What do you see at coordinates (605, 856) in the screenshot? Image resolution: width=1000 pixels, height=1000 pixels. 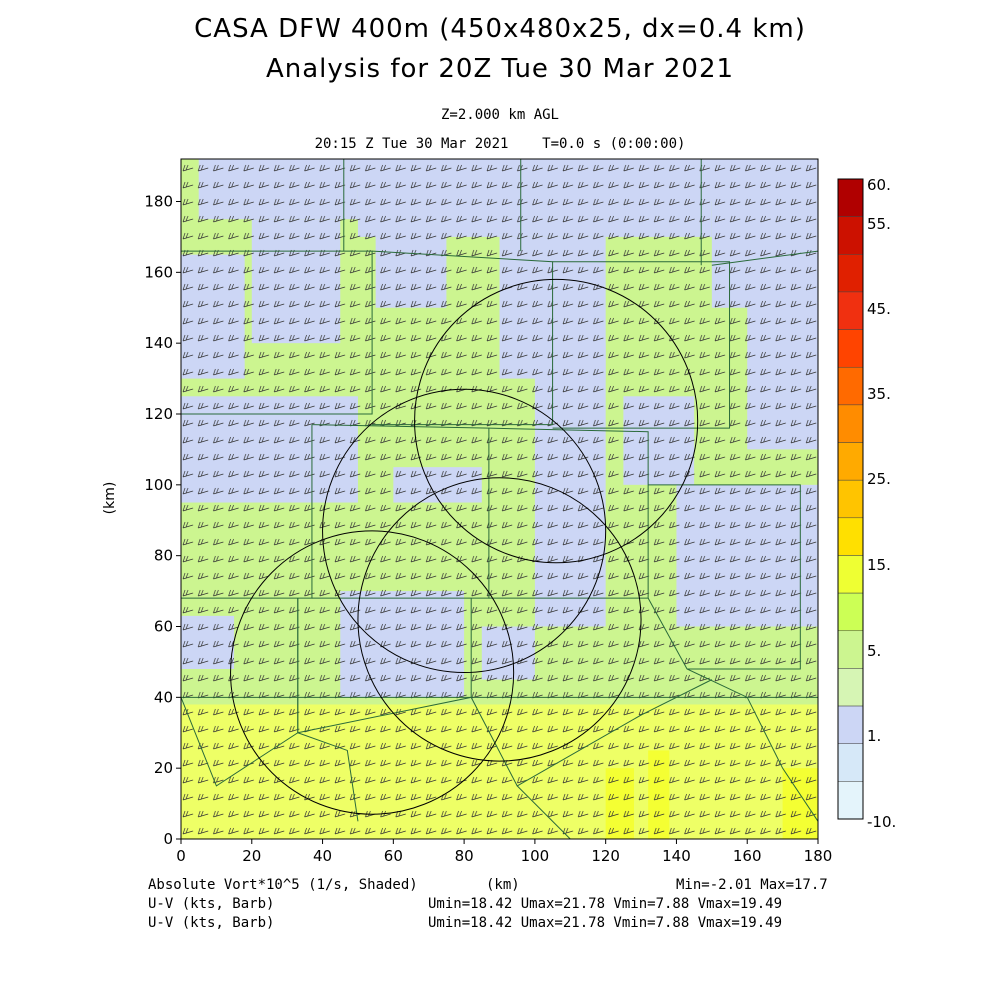 I see `x-tick-label: 120` at bounding box center [605, 856].